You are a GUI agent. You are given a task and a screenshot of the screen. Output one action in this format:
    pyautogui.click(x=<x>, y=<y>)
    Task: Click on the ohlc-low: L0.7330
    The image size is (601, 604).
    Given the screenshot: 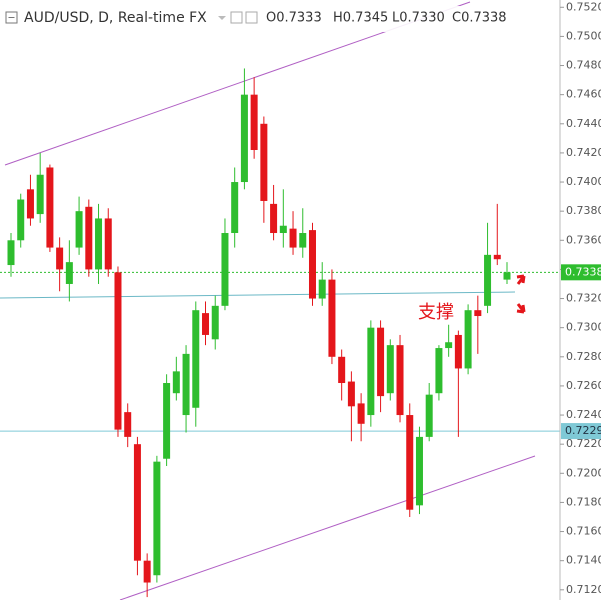 What is the action you would take?
    pyautogui.click(x=418, y=18)
    